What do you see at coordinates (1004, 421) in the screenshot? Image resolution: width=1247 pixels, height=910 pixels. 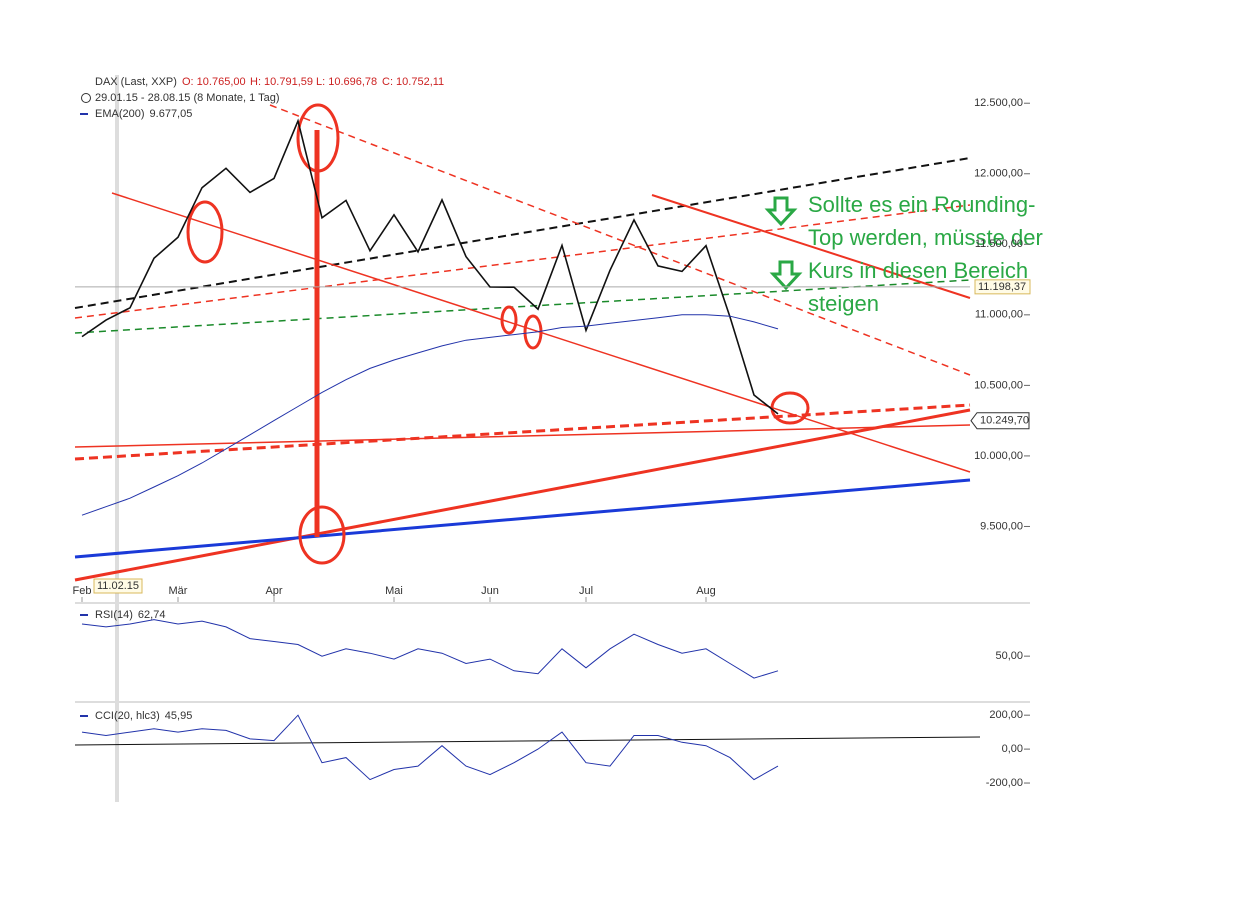 I see `last-label: 10.249,70` at bounding box center [1004, 421].